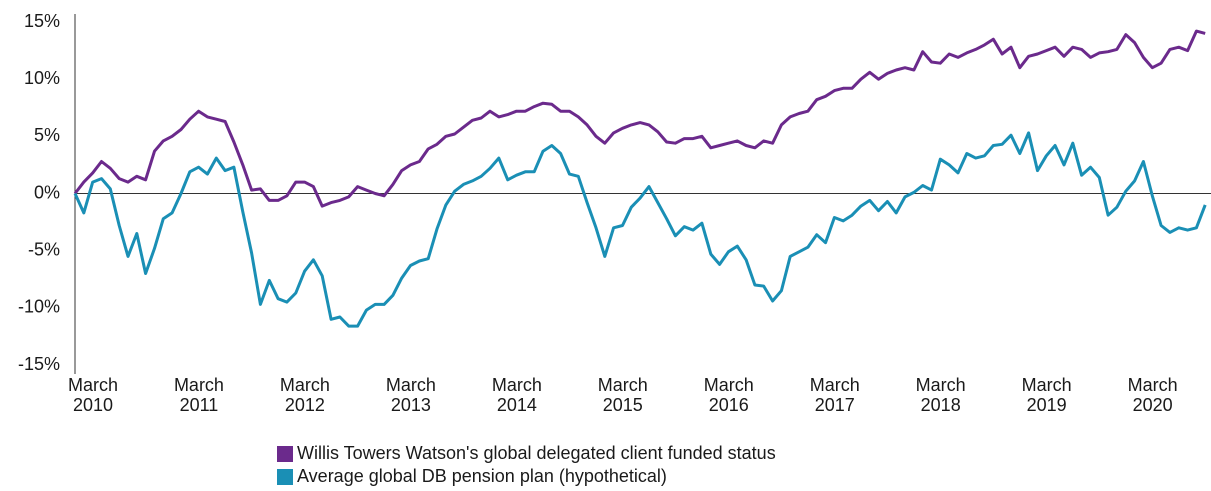  I want to click on y-tick-label: 10%, so click(42, 78).